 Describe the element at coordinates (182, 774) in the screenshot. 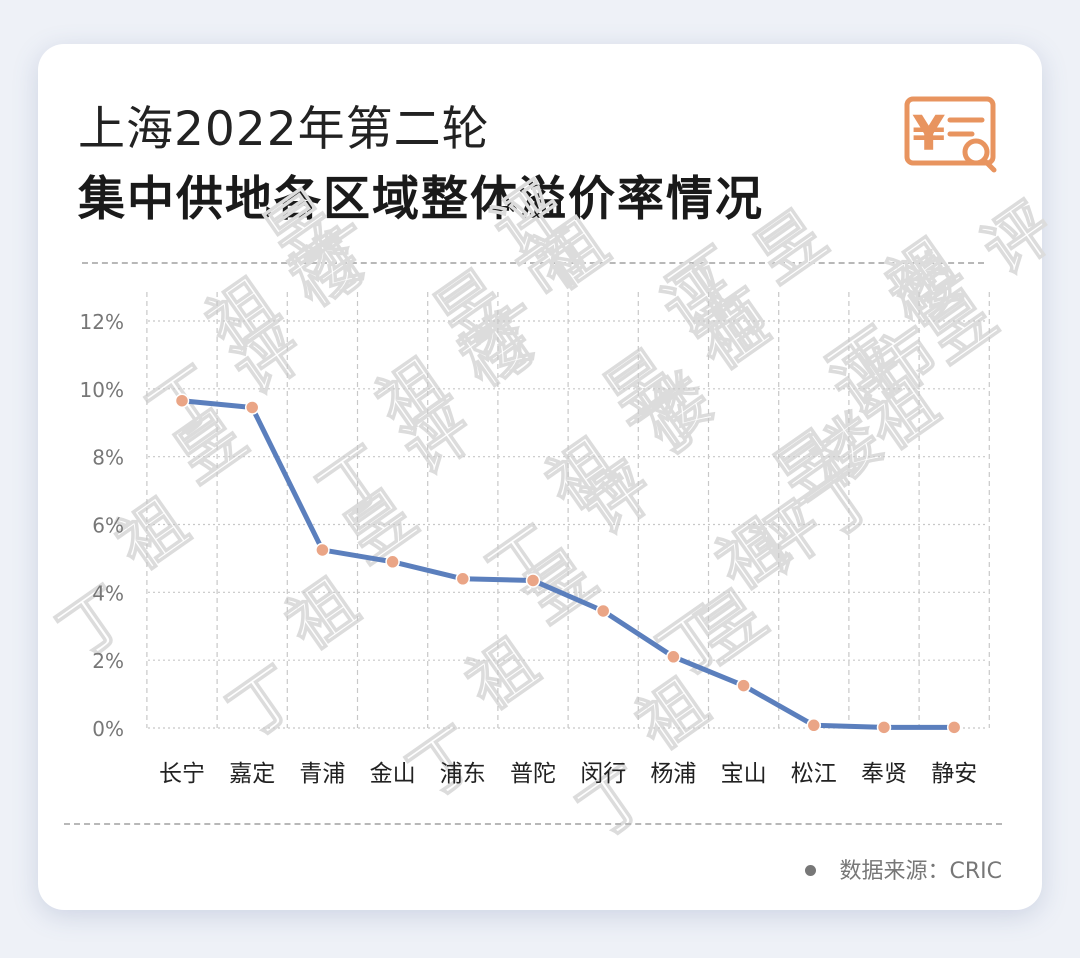

I see `x-tick-label: 长宁` at that location.